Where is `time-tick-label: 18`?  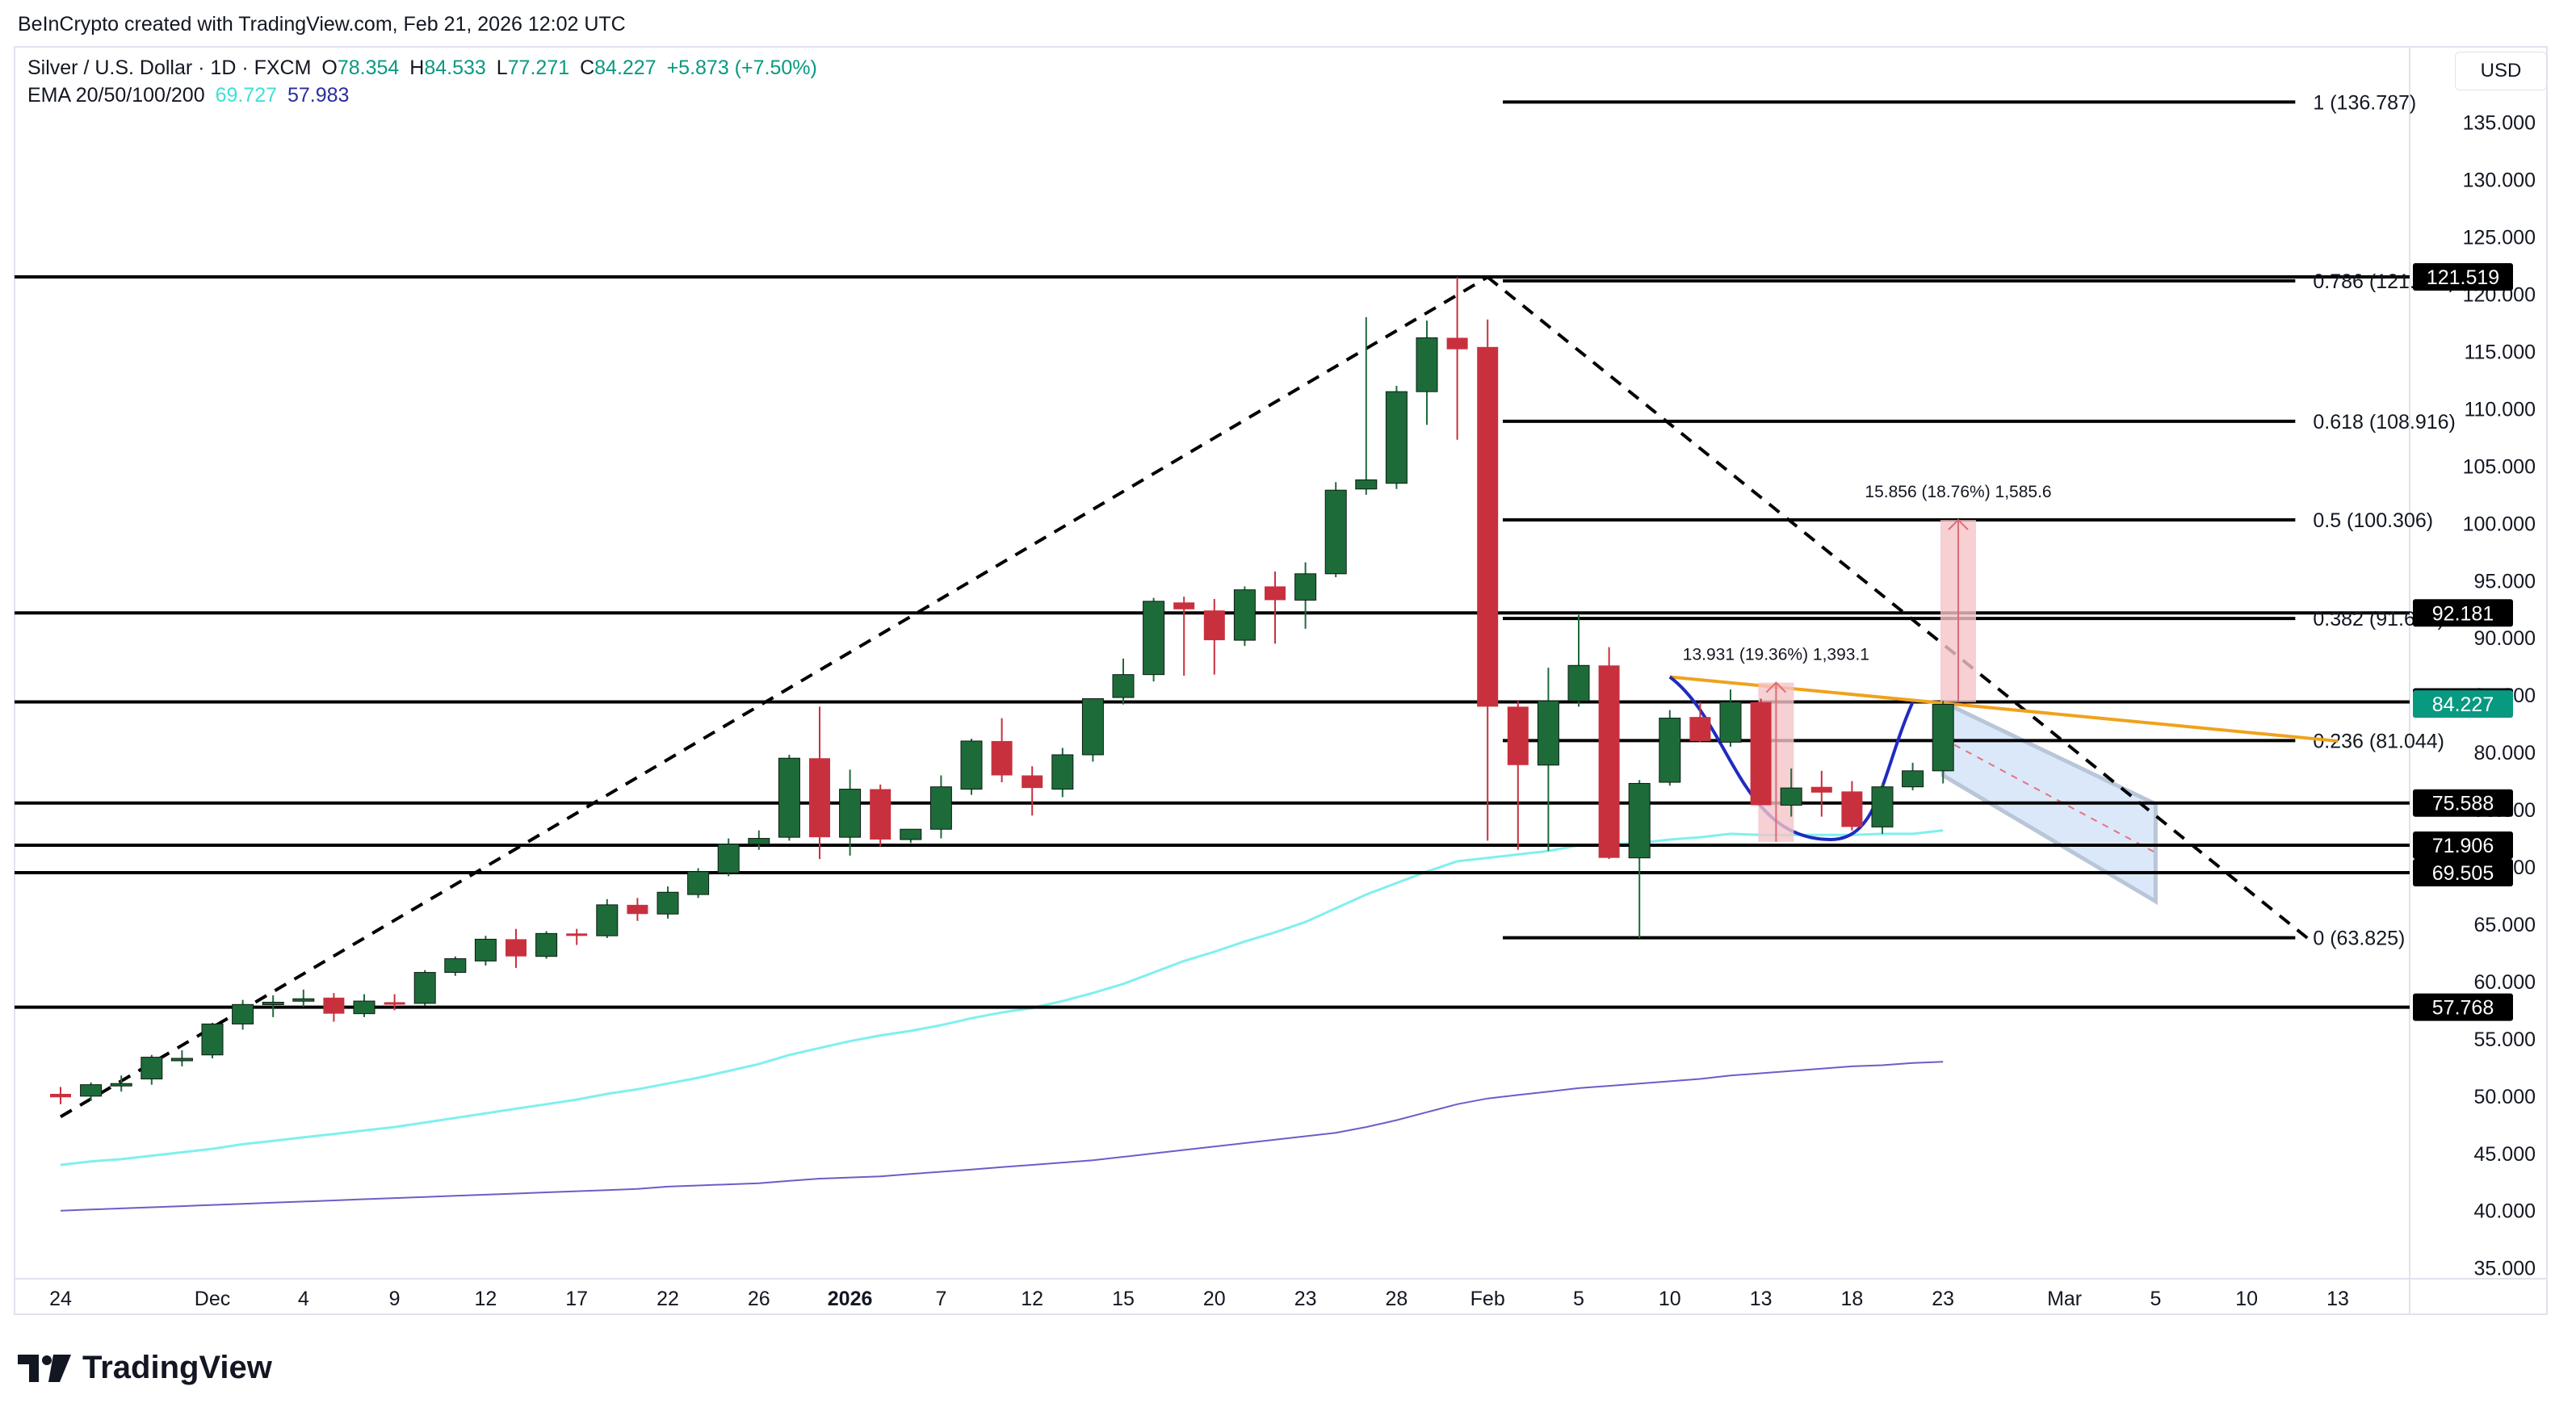 time-tick-label: 18 is located at coordinates (1851, 1299).